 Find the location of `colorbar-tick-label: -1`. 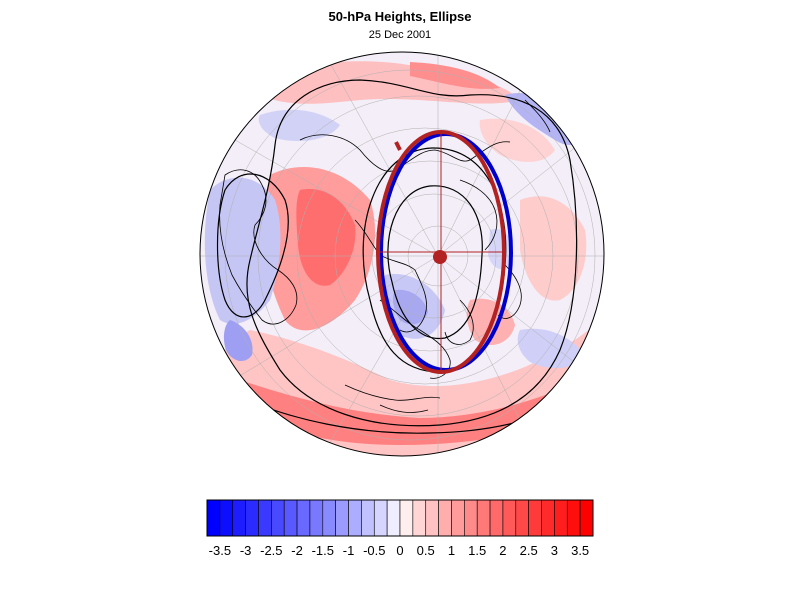

colorbar-tick-label: -1 is located at coordinates (348, 550).